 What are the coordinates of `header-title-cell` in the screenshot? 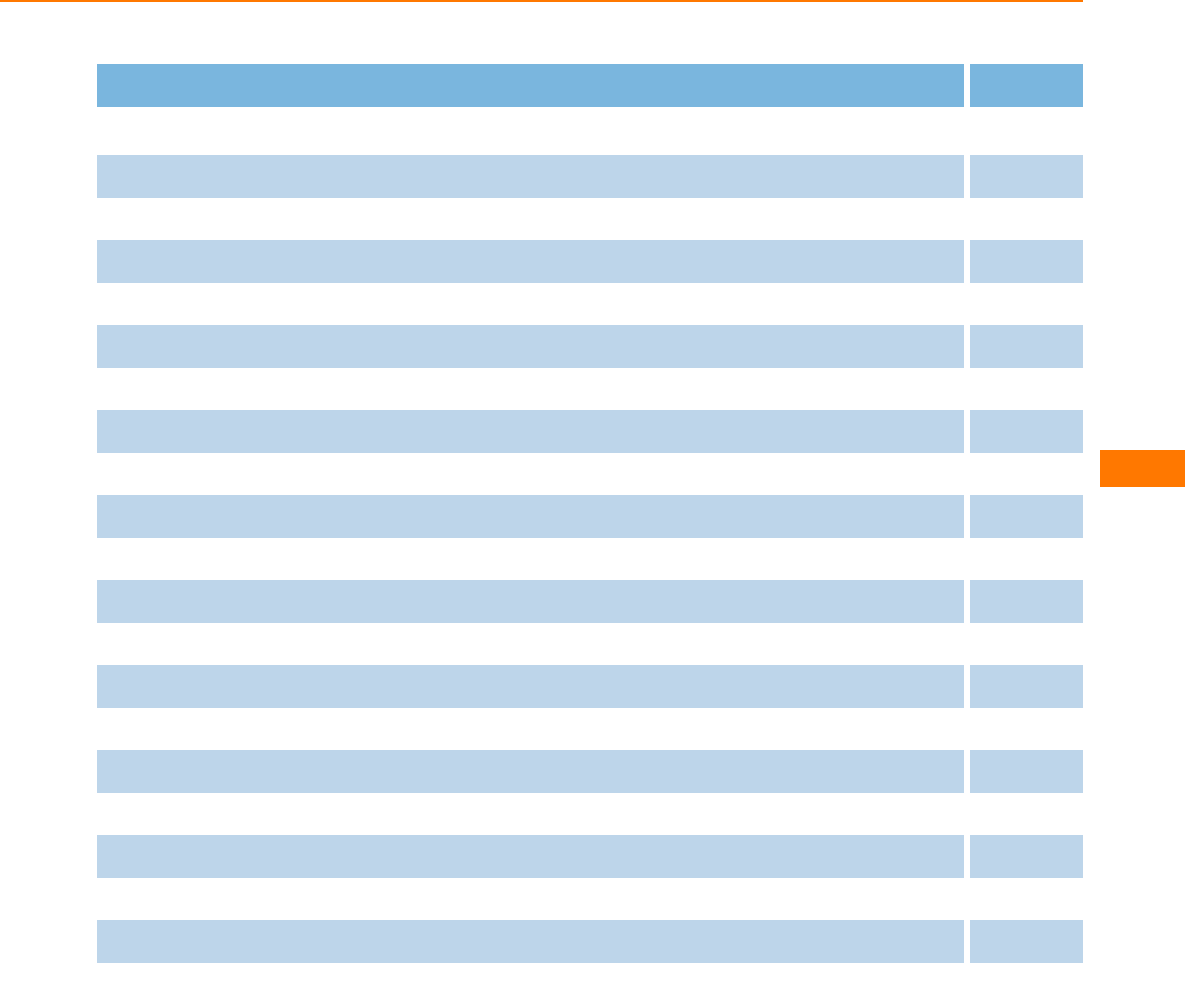 It's located at (530, 85).